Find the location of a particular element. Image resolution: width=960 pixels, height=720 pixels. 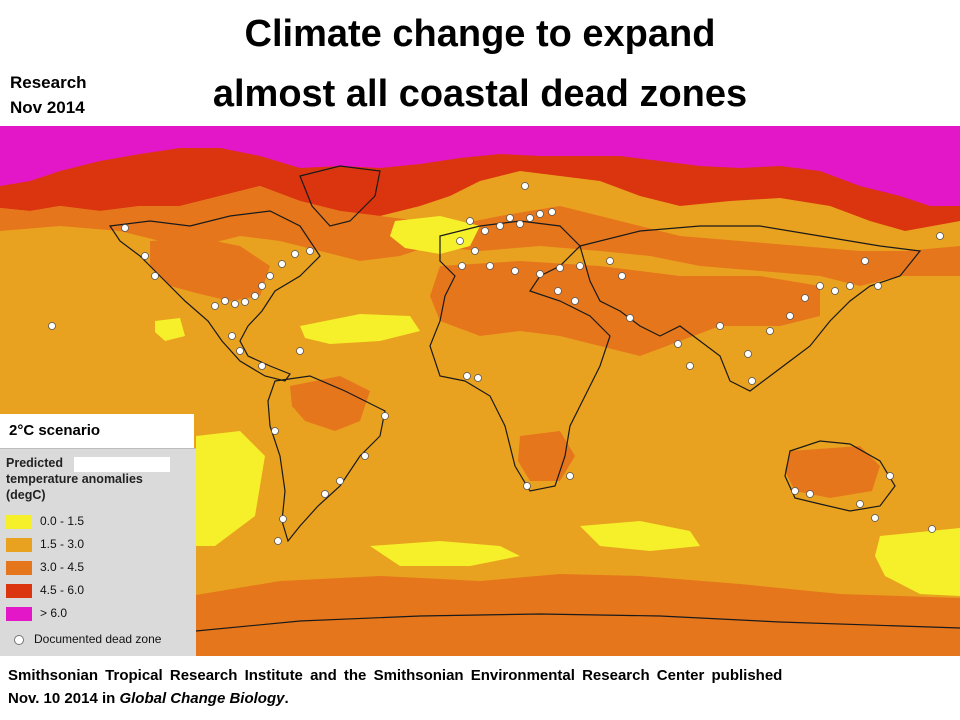

legend-label: 3.0 - 4.5 is located at coordinates (62, 567).